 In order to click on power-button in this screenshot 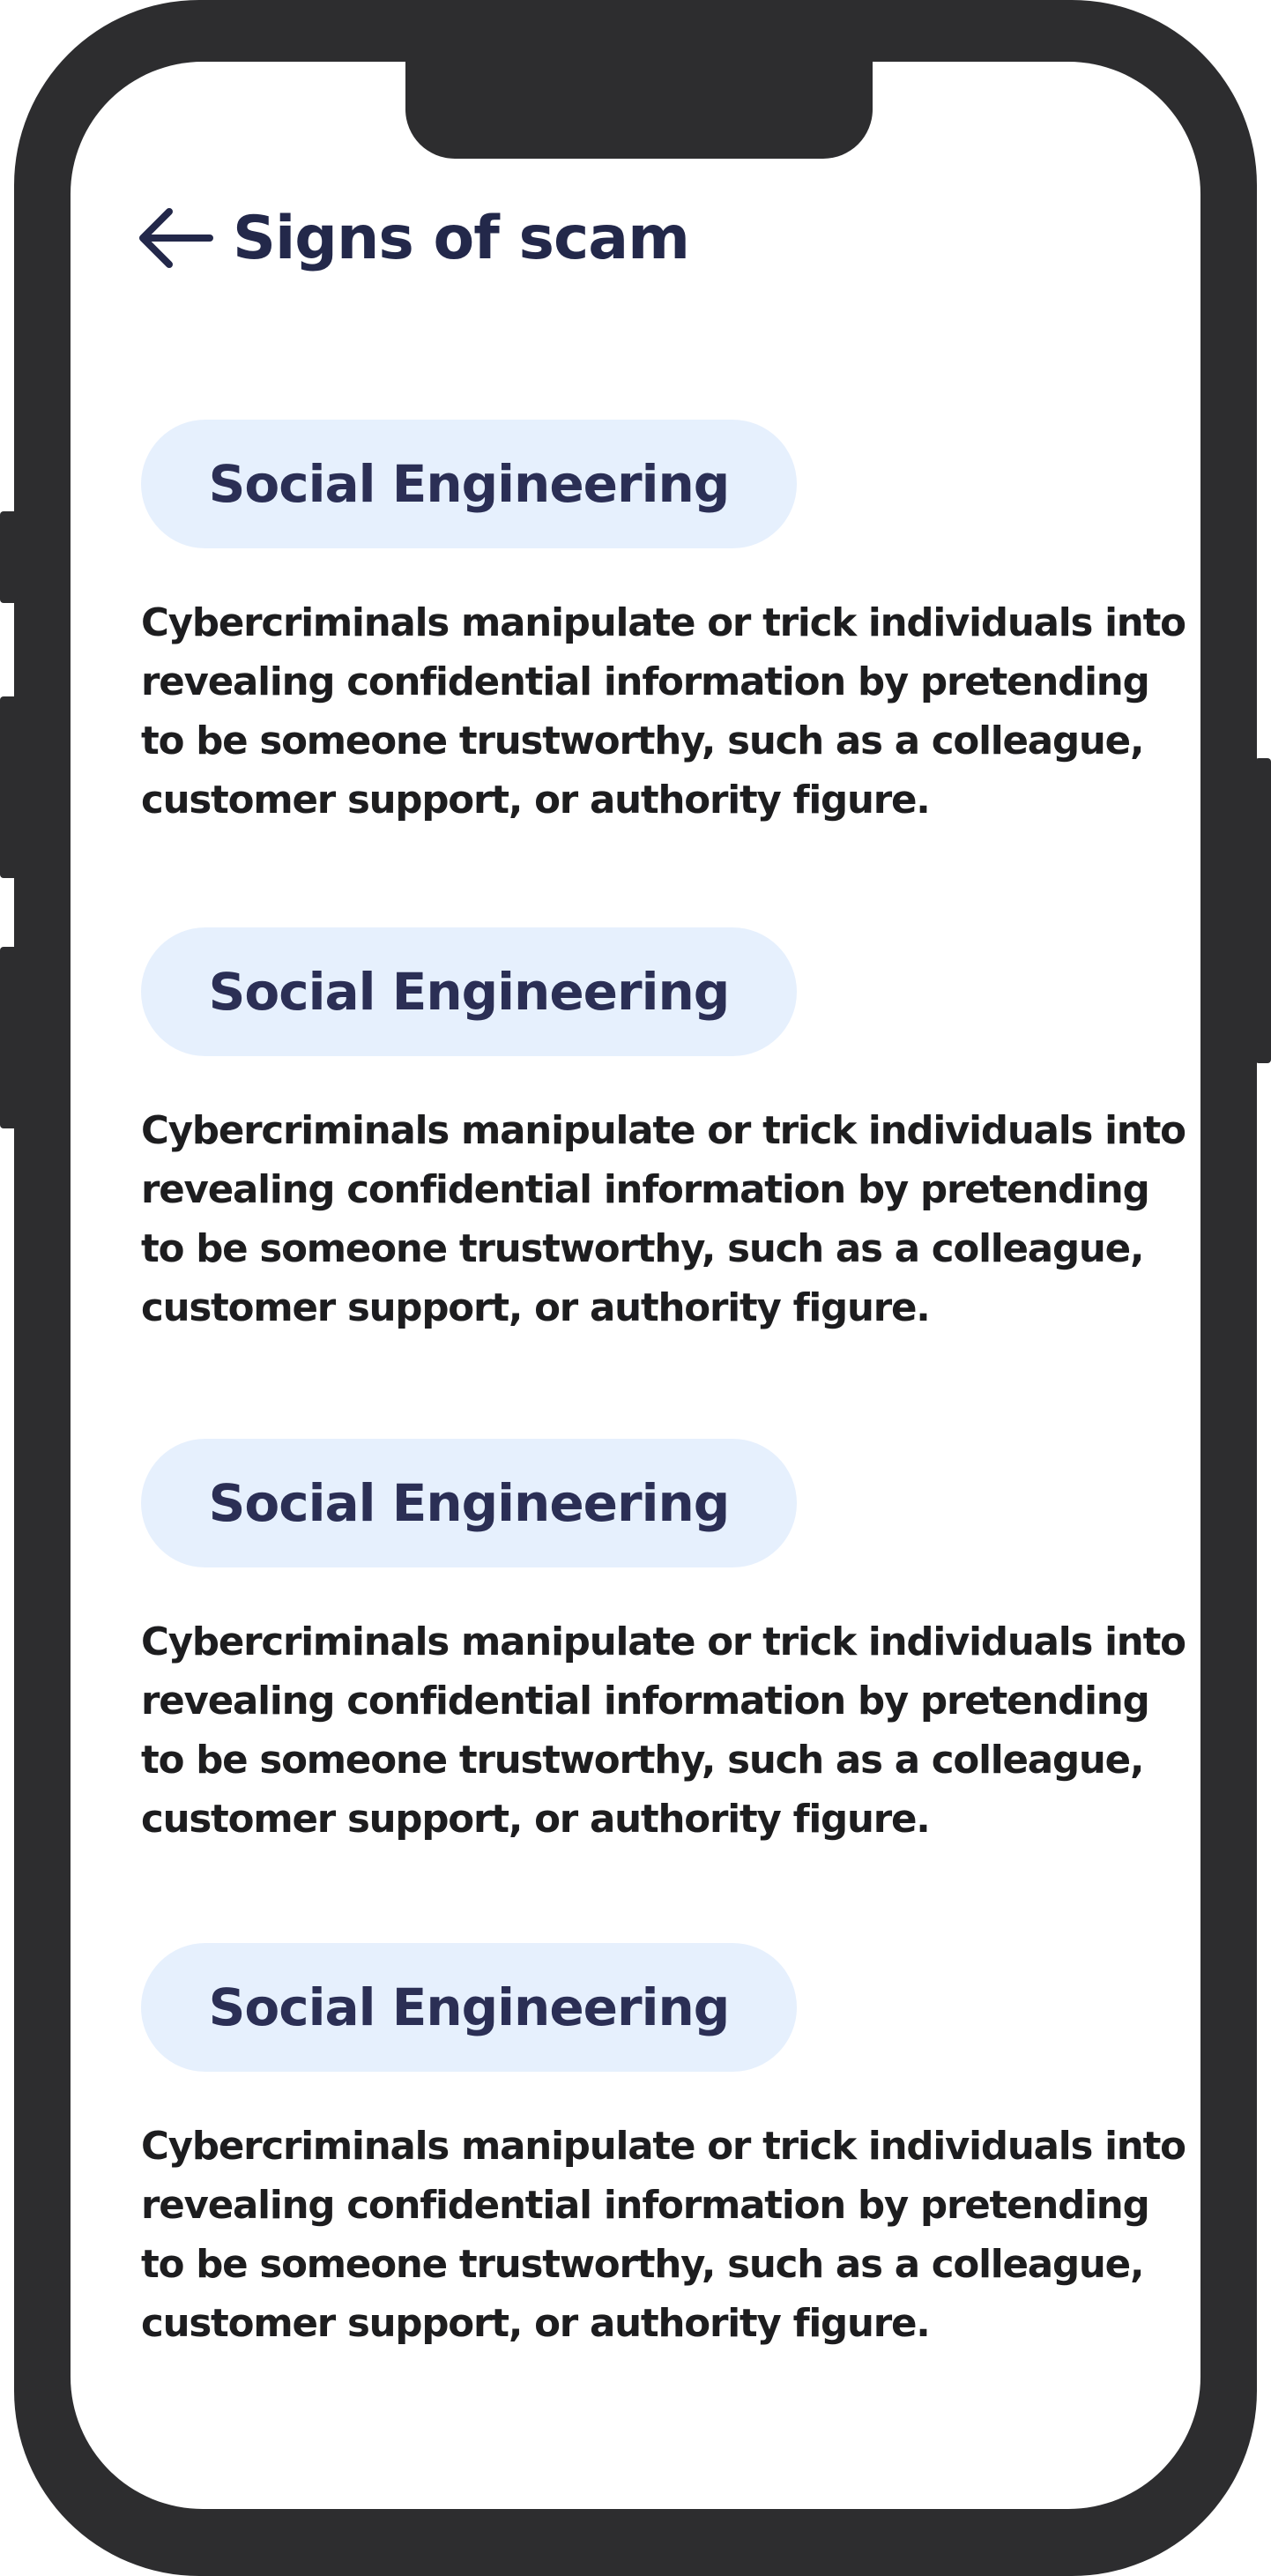, I will do `click(1263, 911)`.